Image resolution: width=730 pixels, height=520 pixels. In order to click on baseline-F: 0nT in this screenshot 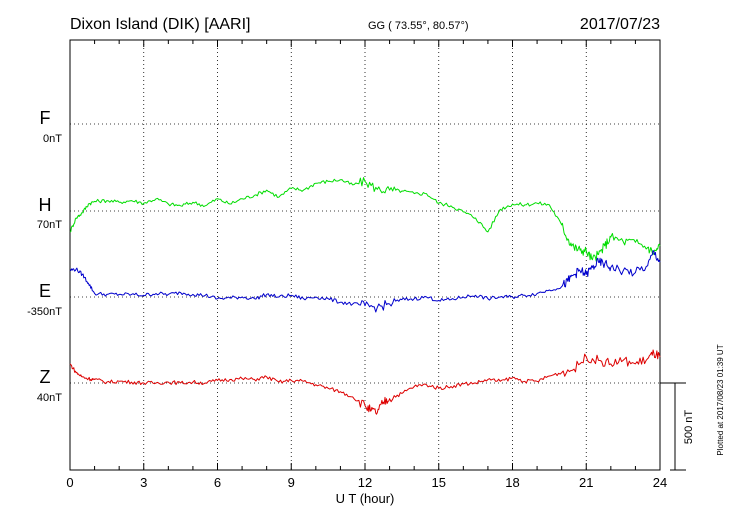, I will do `click(52, 139)`.